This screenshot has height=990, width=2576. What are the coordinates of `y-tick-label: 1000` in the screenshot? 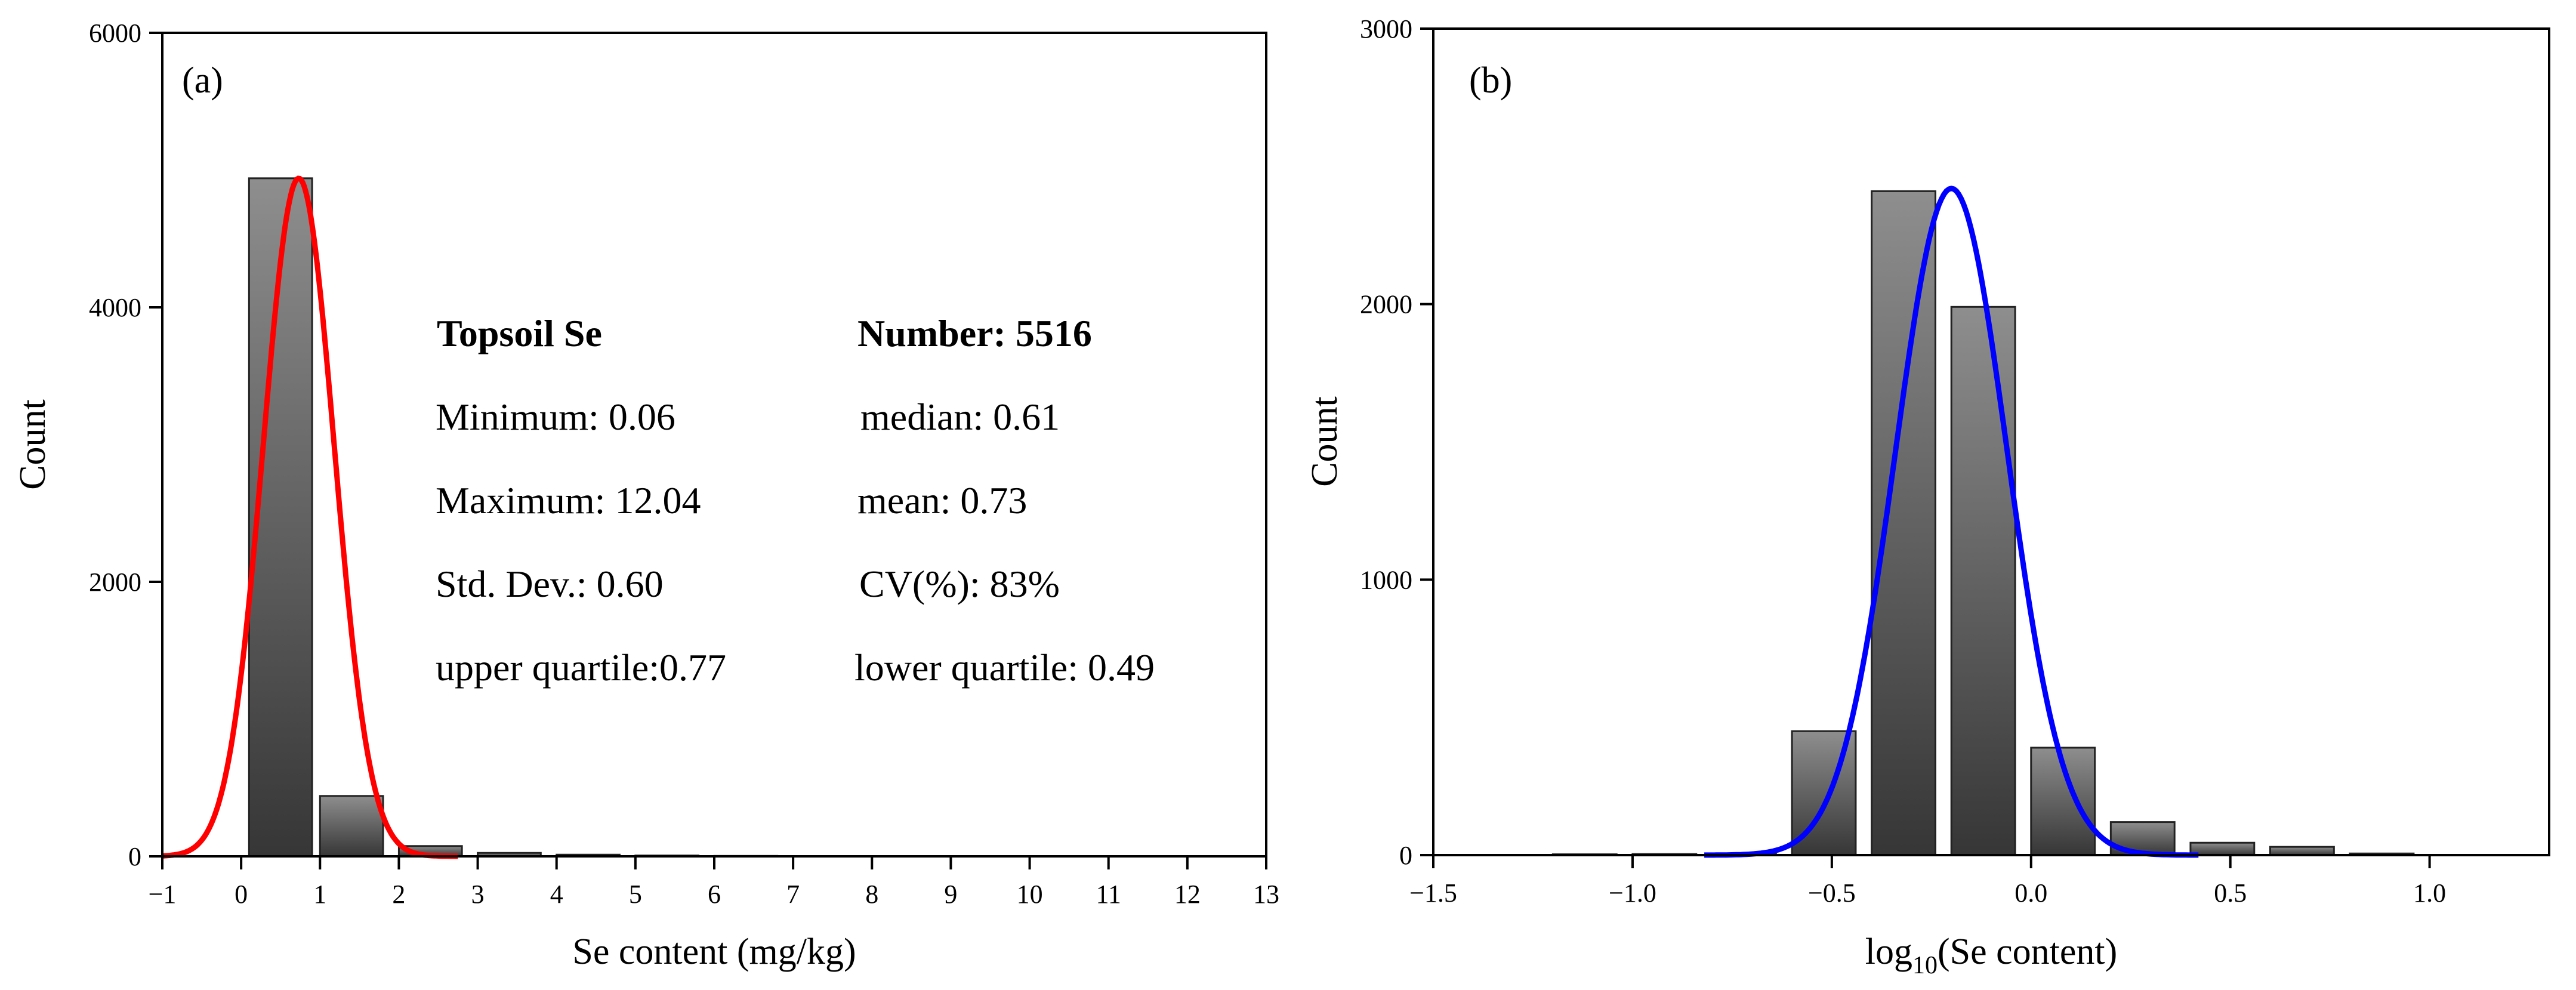 It's located at (1386, 579).